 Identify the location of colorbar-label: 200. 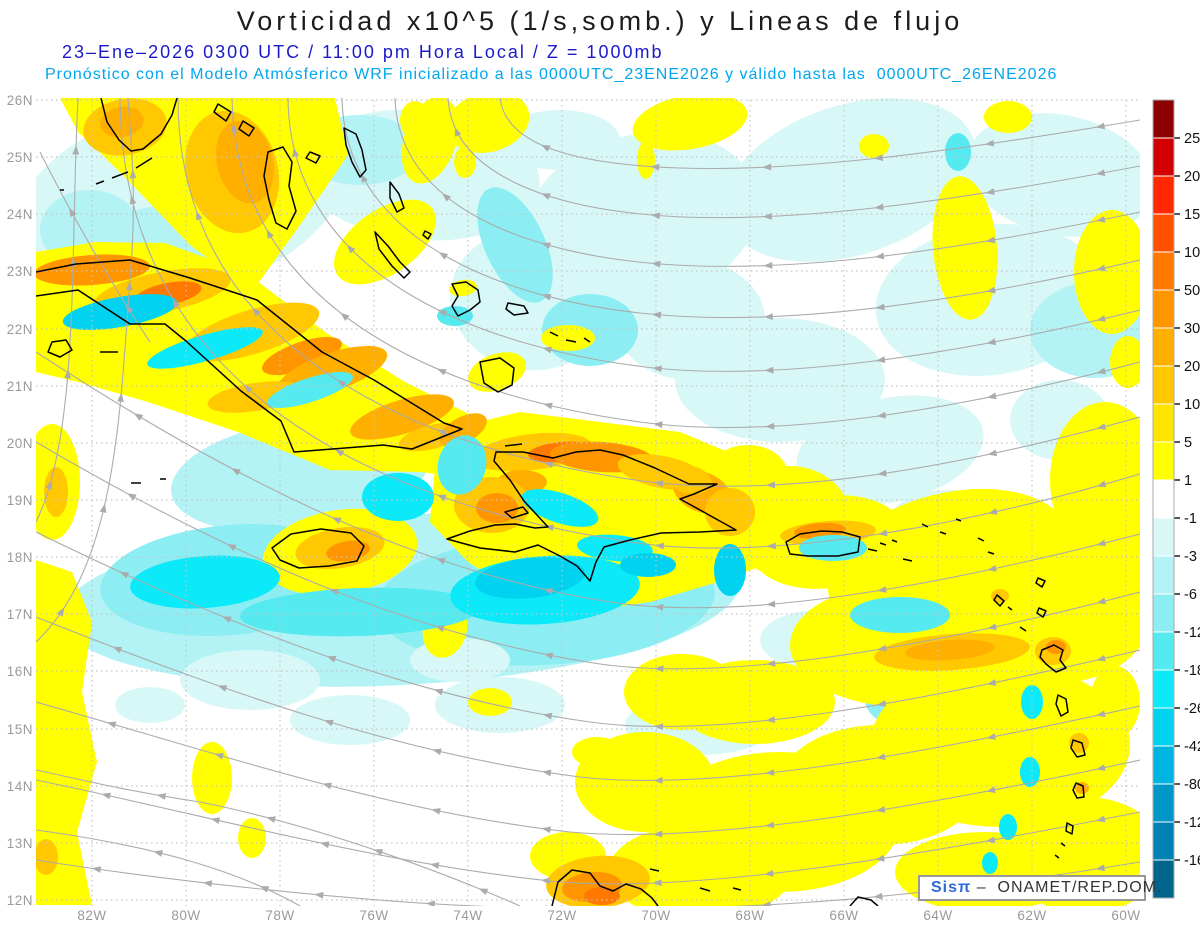
(1192, 177).